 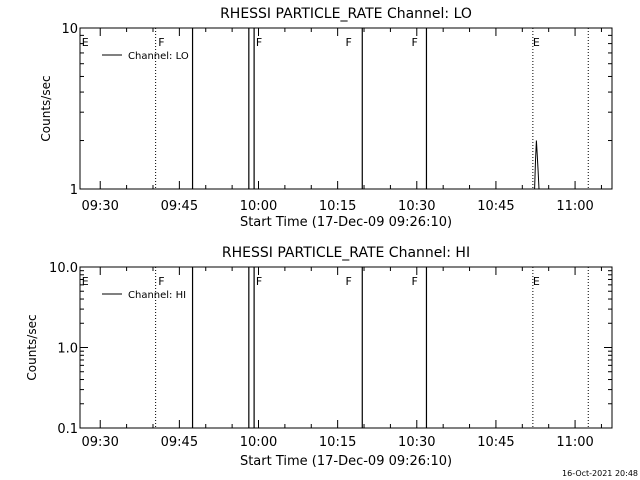 I want to click on series-line, so click(x=537, y=165).